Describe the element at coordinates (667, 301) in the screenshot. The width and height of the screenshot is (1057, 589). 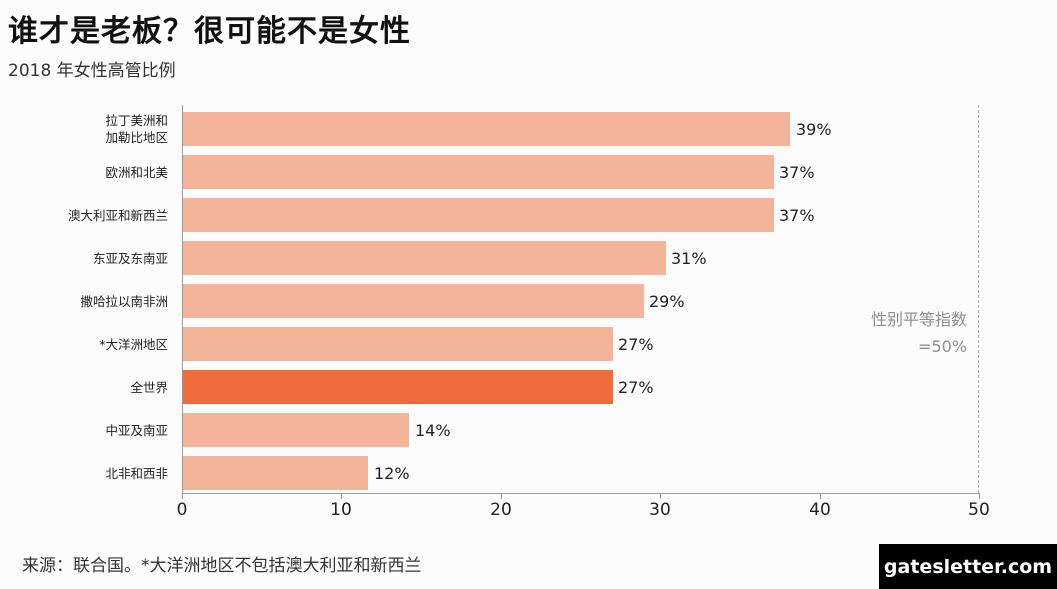
I see `value-label: 29%` at that location.